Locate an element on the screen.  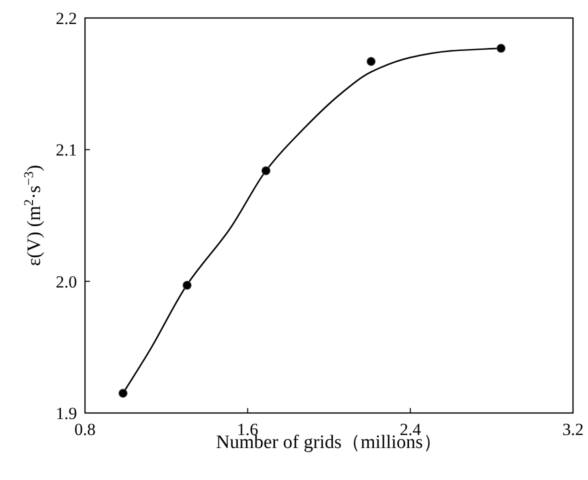
y-tick-label: 2.1 is located at coordinates (66, 150).